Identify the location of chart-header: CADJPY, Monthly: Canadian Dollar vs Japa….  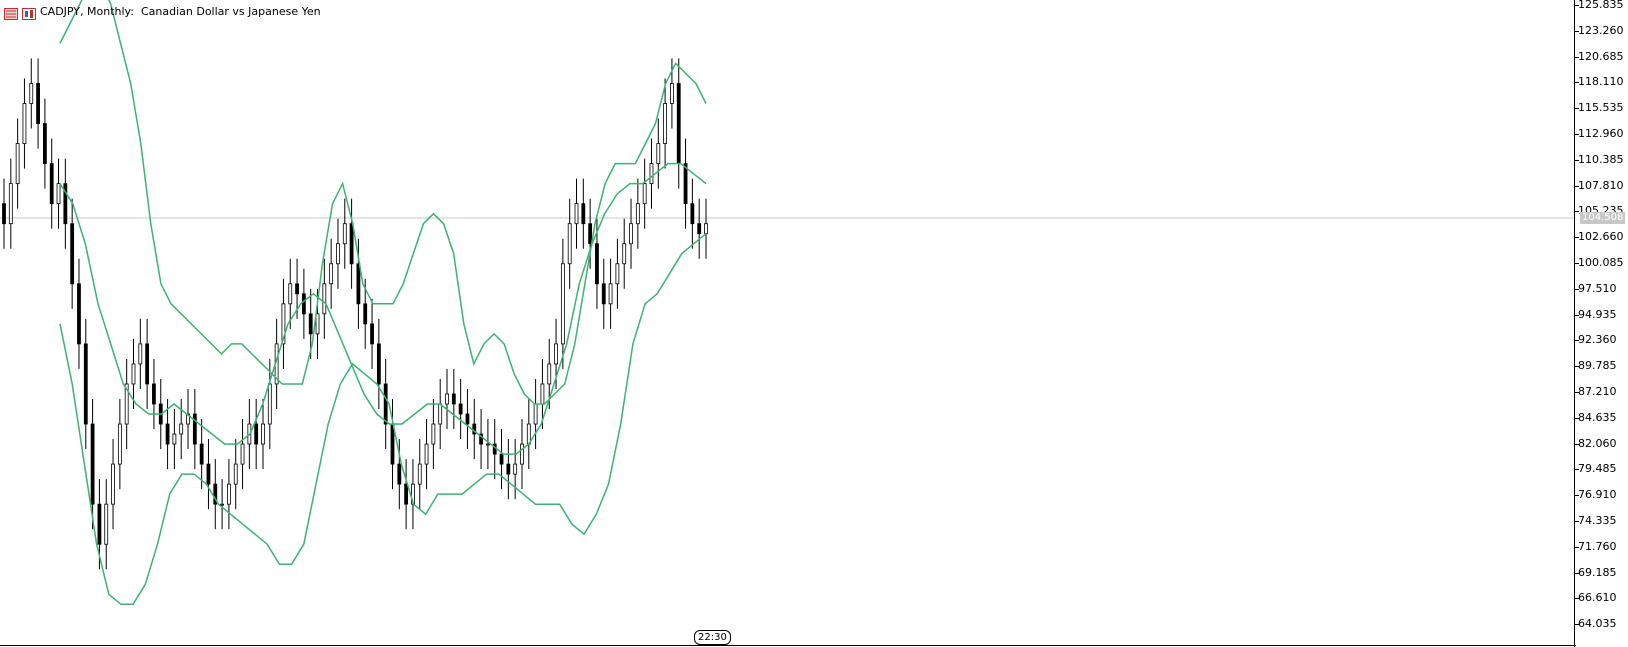
(162, 11).